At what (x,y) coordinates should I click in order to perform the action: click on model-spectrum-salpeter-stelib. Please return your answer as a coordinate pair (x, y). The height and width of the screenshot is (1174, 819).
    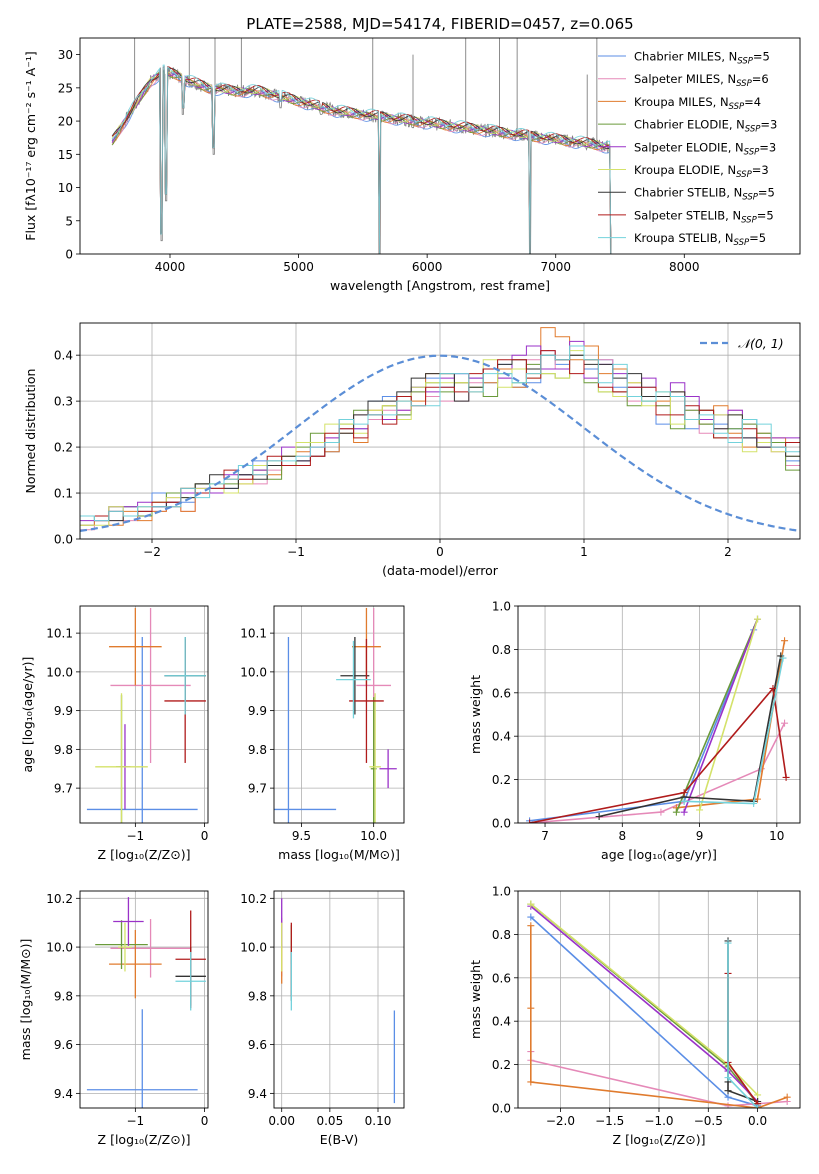
    Looking at the image, I should click on (361, 159).